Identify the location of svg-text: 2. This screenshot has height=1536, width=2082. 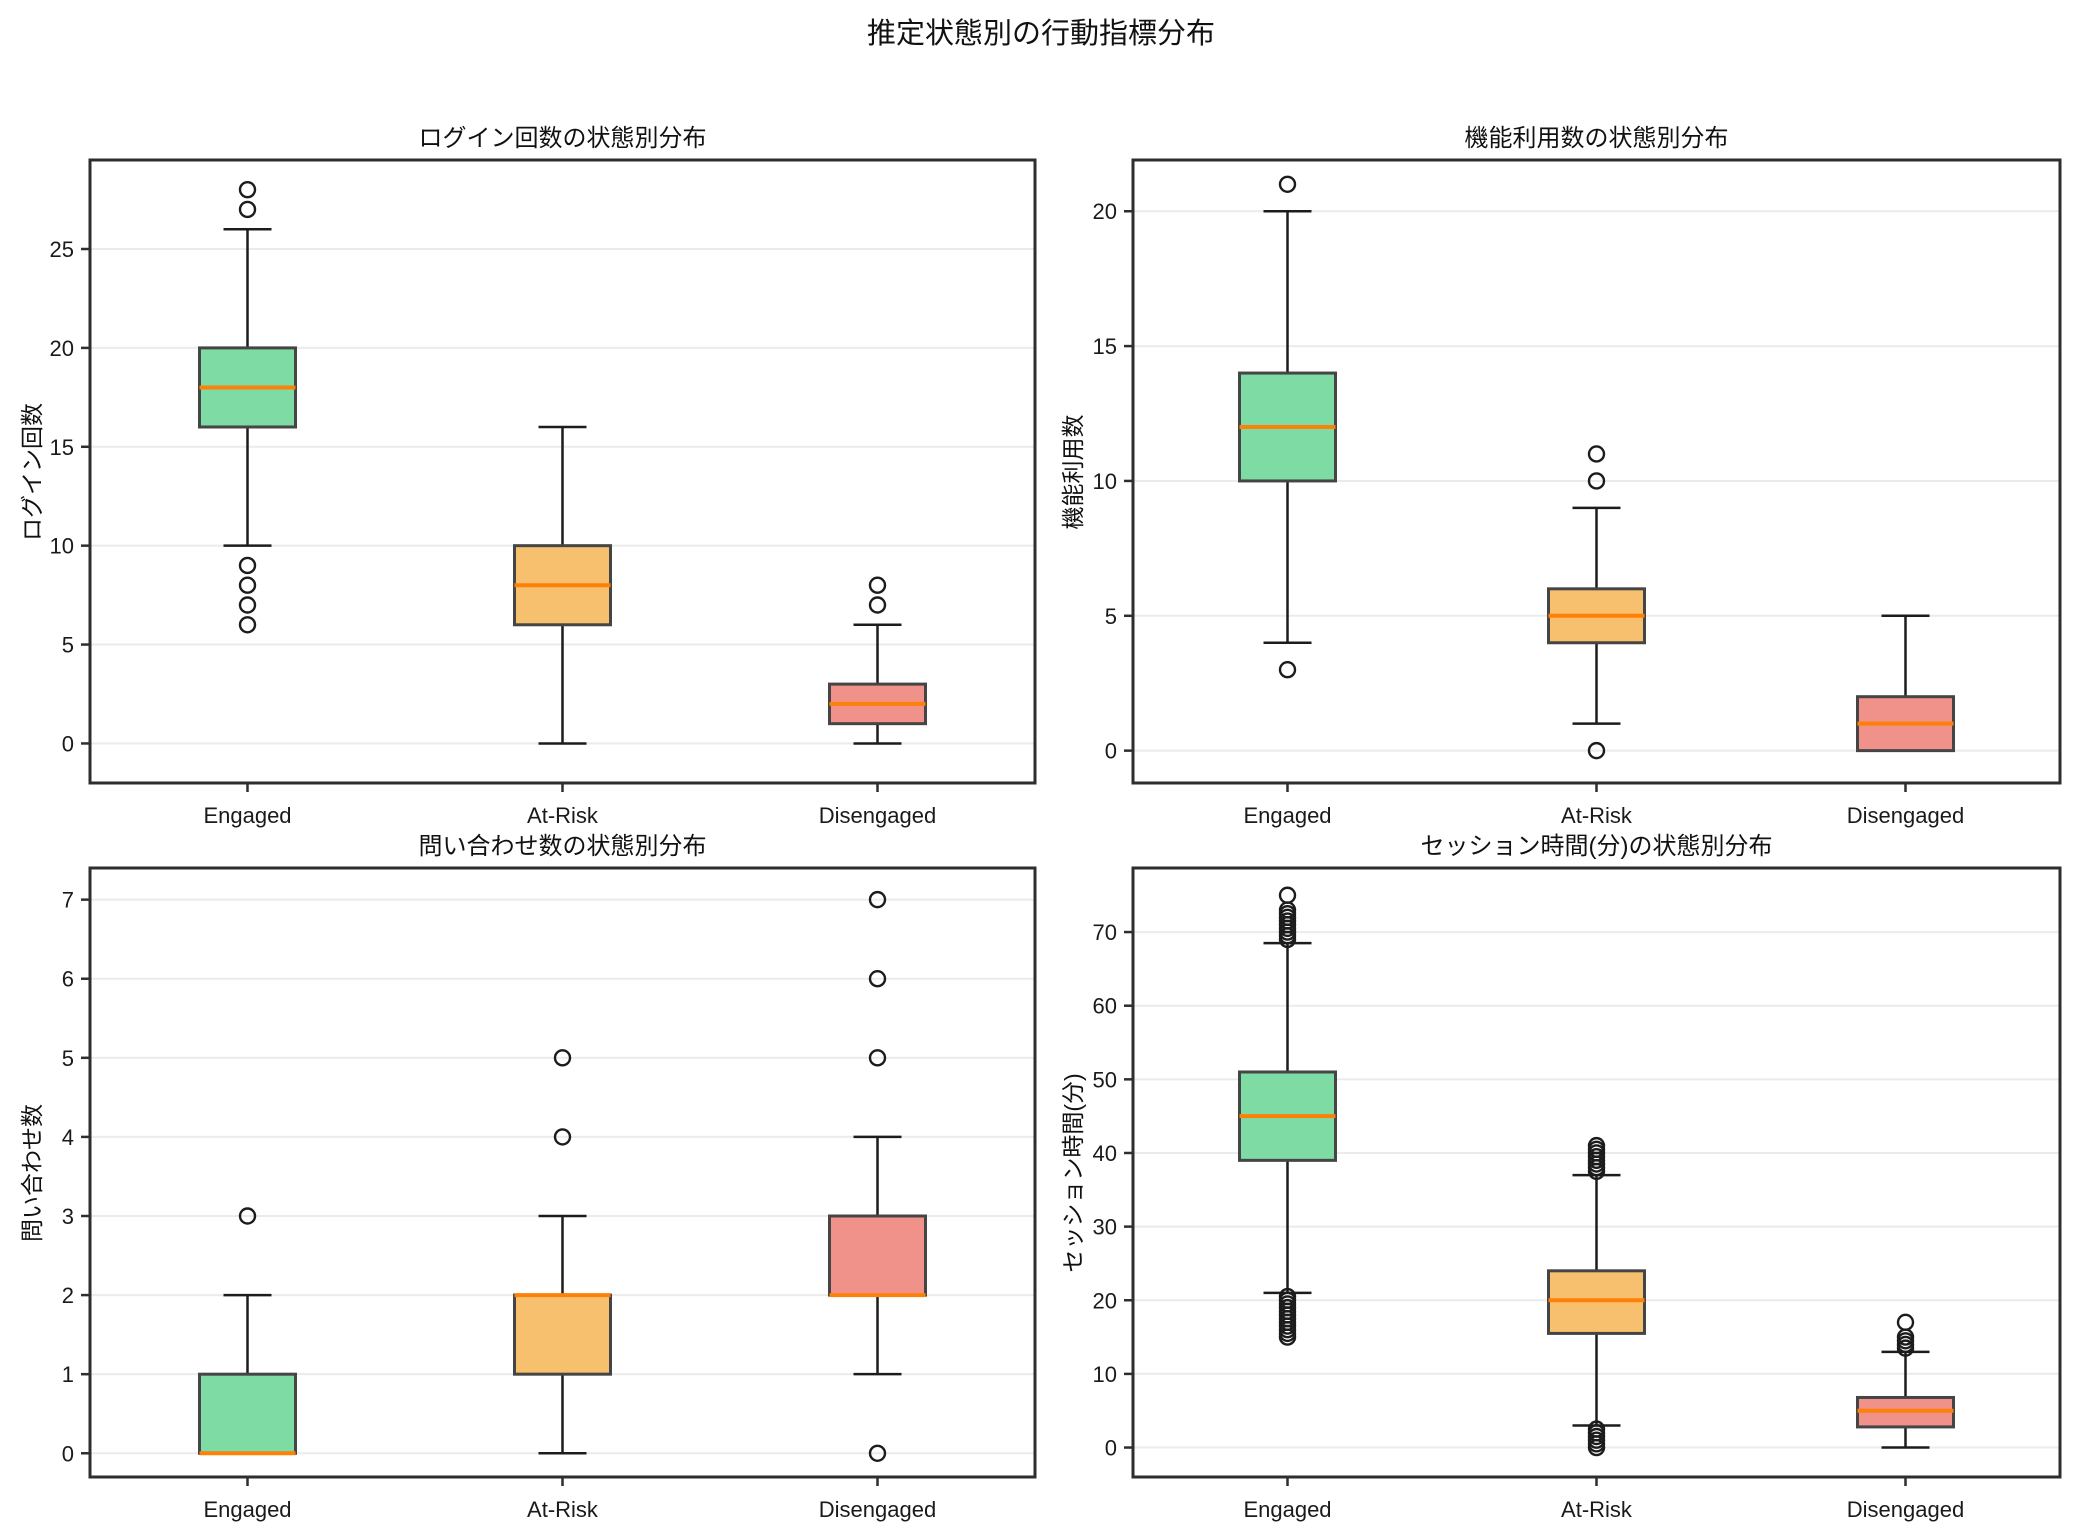
(68, 1295).